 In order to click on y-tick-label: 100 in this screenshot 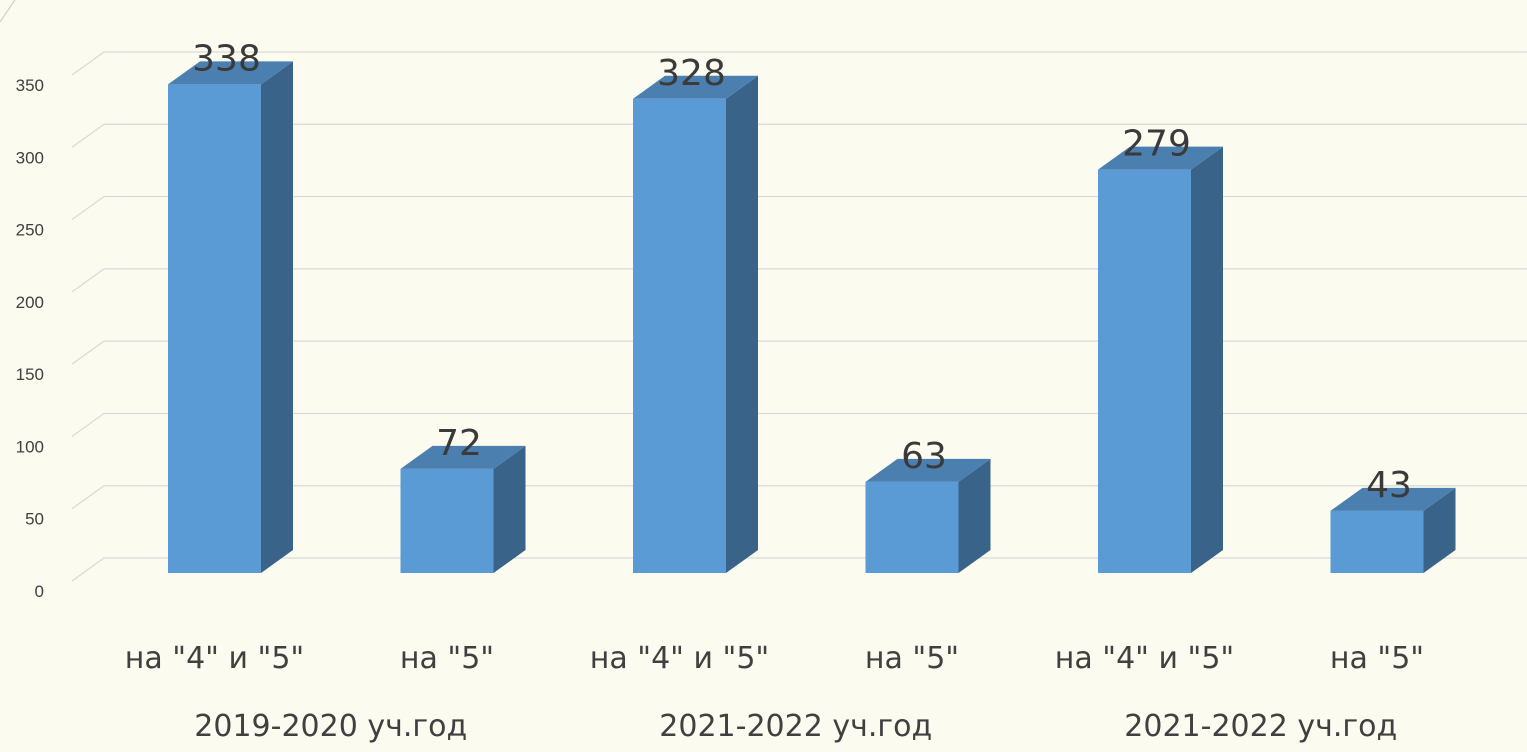, I will do `click(30, 446)`.